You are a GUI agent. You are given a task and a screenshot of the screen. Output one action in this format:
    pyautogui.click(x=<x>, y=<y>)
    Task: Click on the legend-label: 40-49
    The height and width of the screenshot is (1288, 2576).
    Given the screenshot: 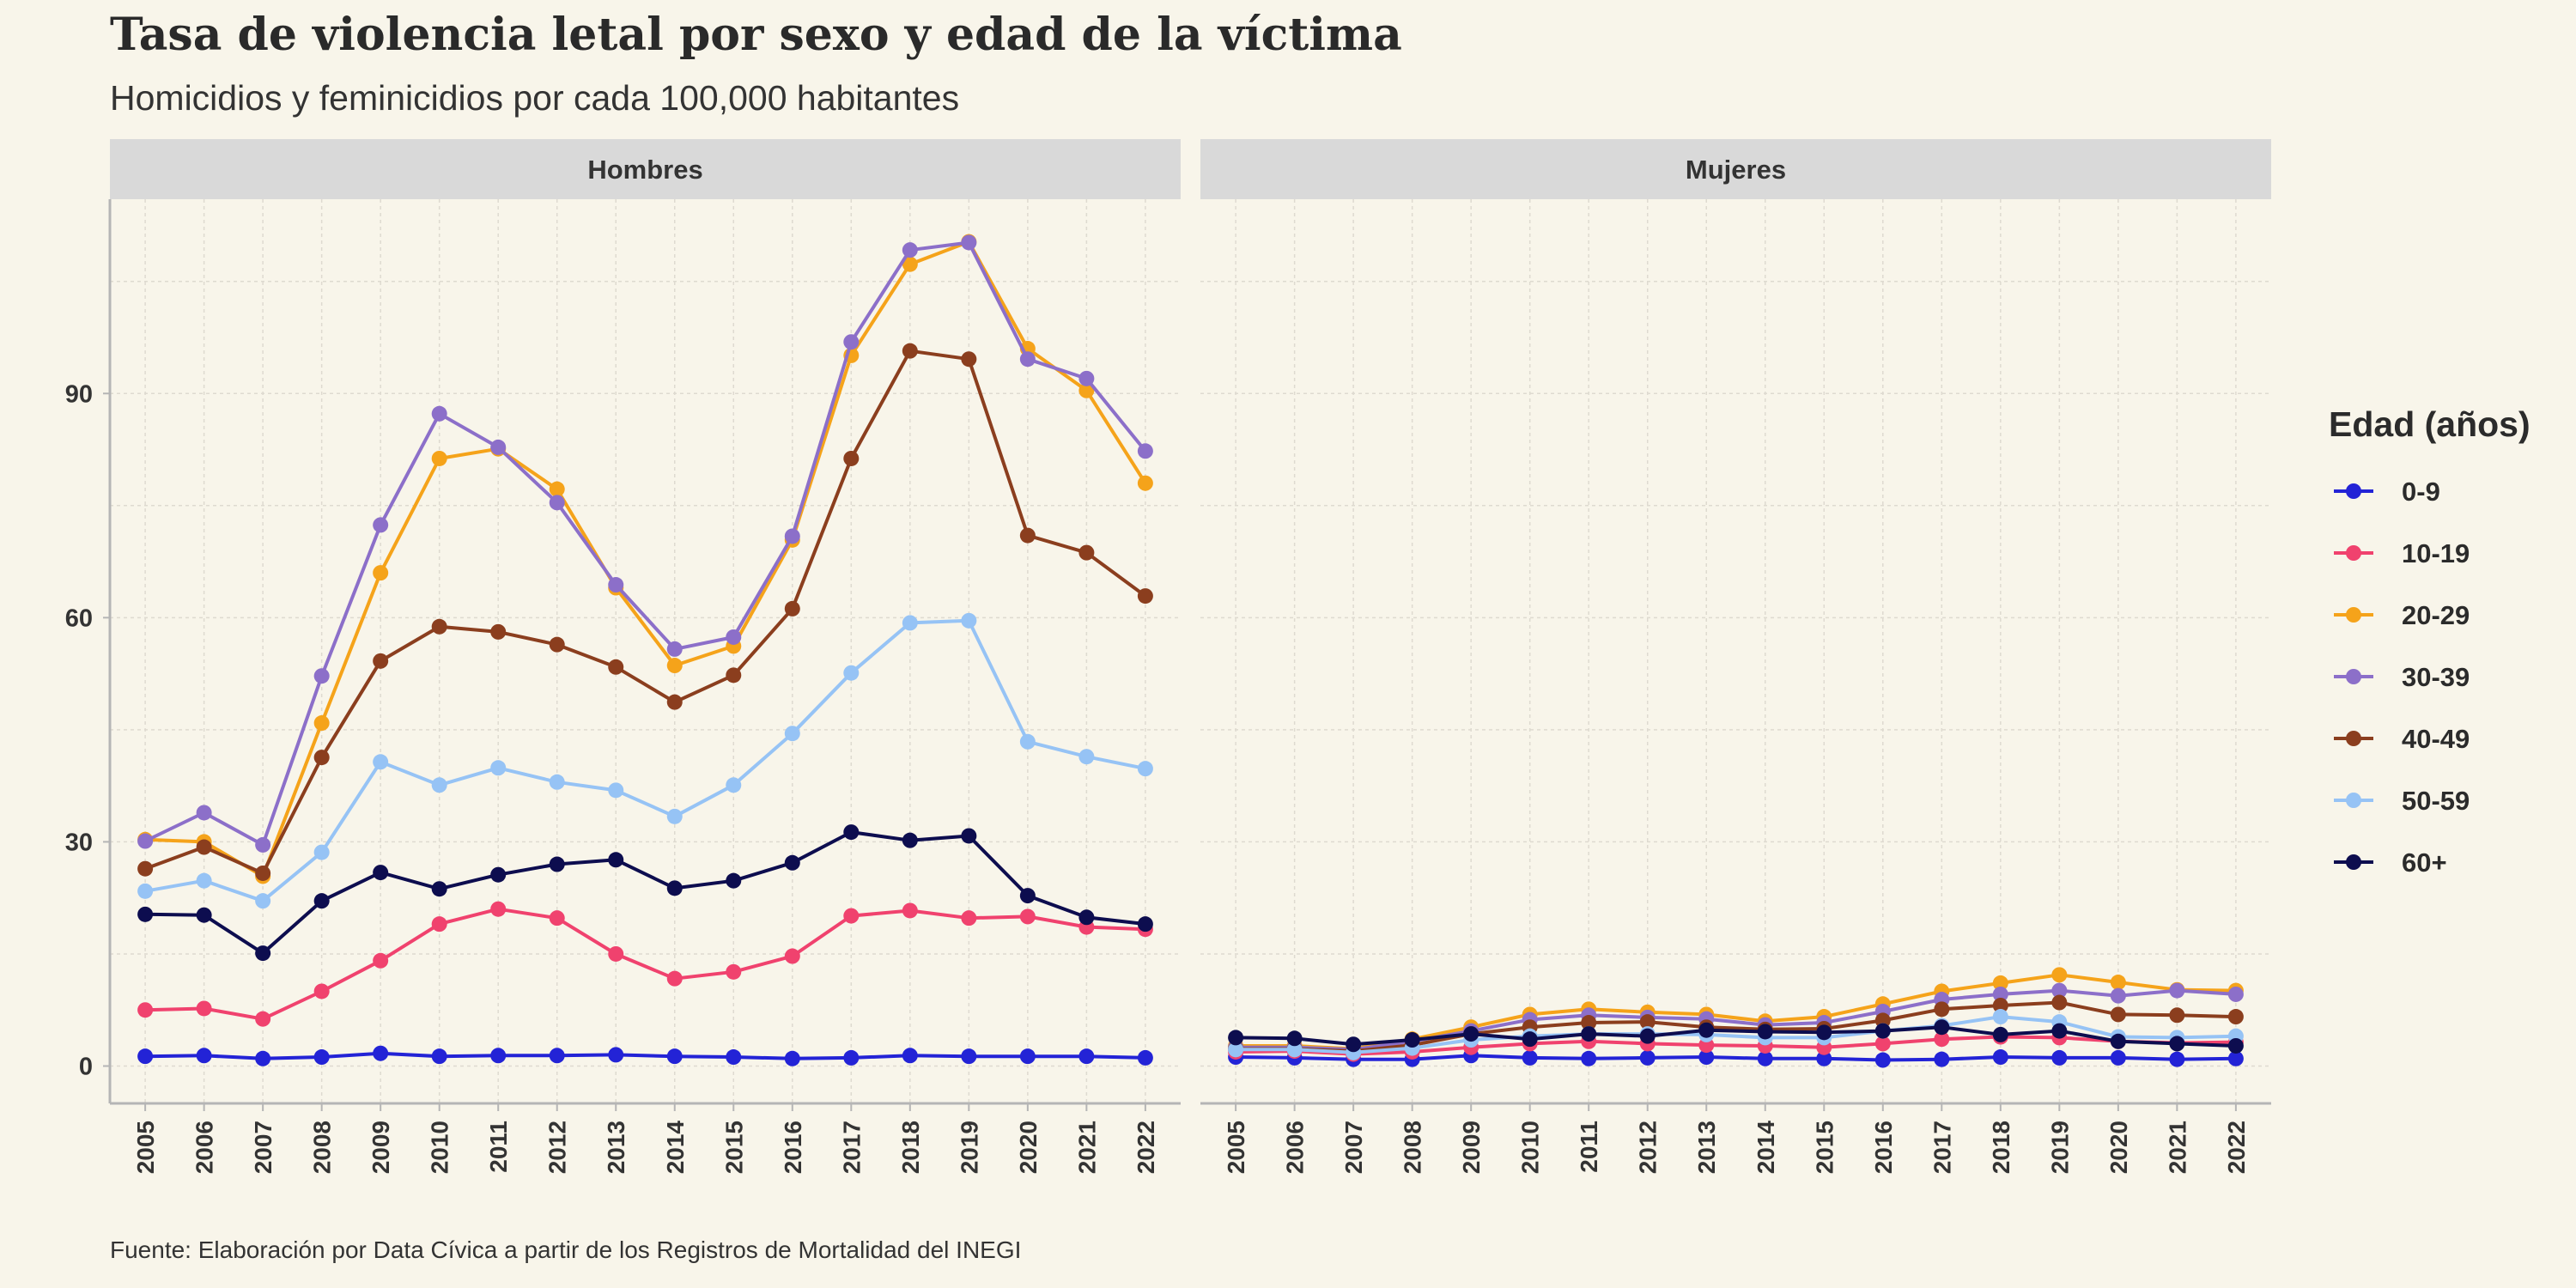 What is the action you would take?
    pyautogui.click(x=2436, y=739)
    